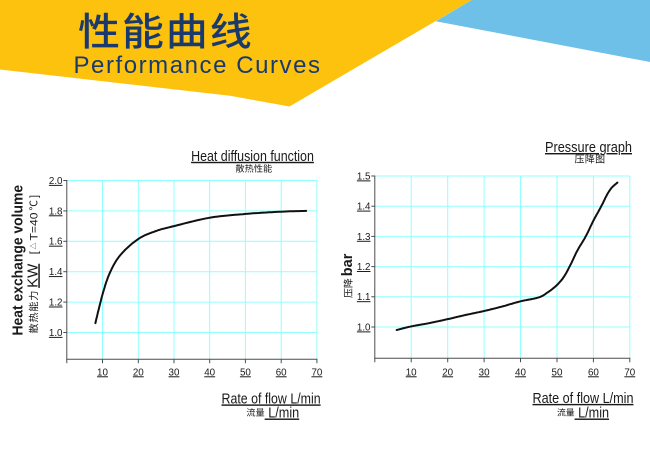 This screenshot has height=464, width=650. What do you see at coordinates (364, 297) in the screenshot?
I see `svg-text: 1.1` at bounding box center [364, 297].